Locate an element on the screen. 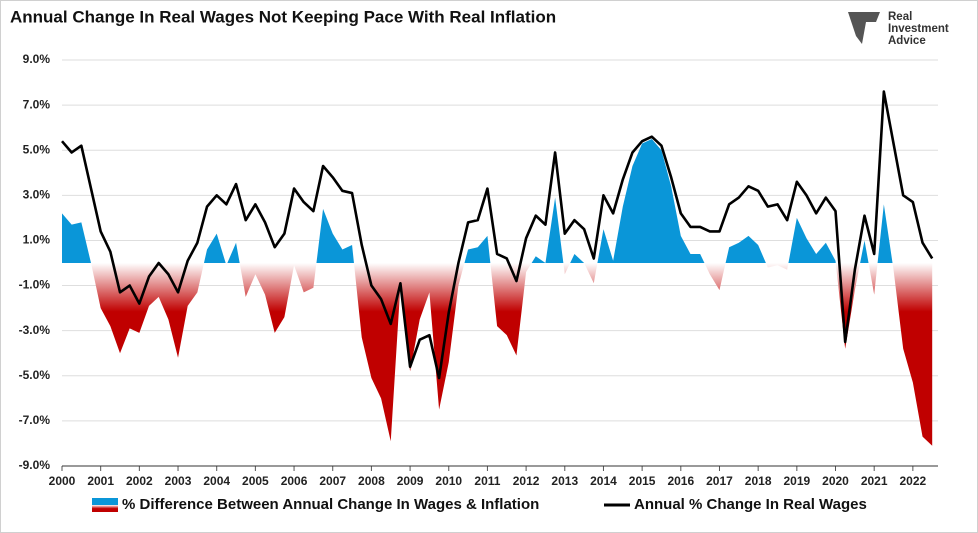 This screenshot has height=533, width=978. x-tick-label: 2004 is located at coordinates (216, 481).